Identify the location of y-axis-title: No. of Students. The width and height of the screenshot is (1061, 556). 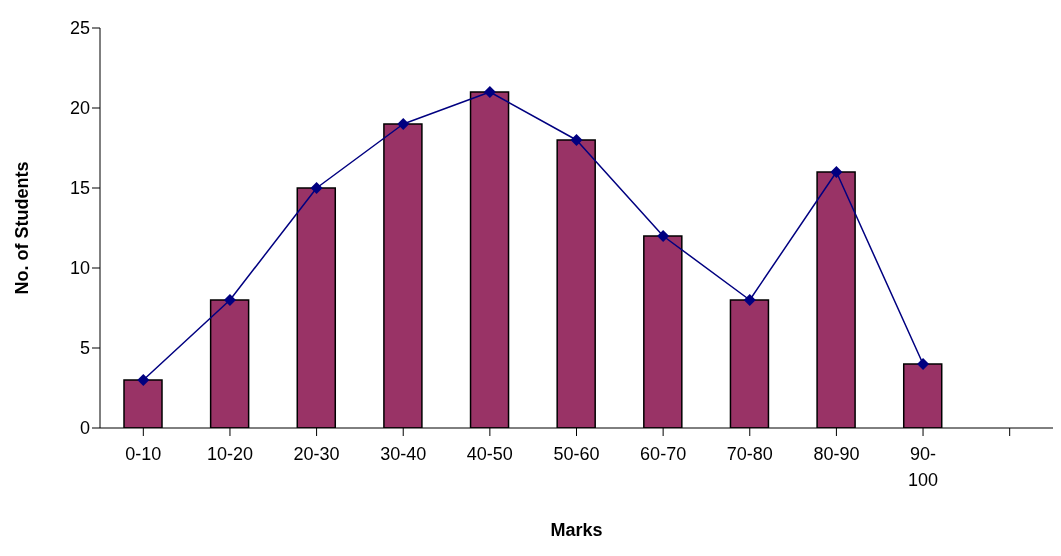
(22, 228).